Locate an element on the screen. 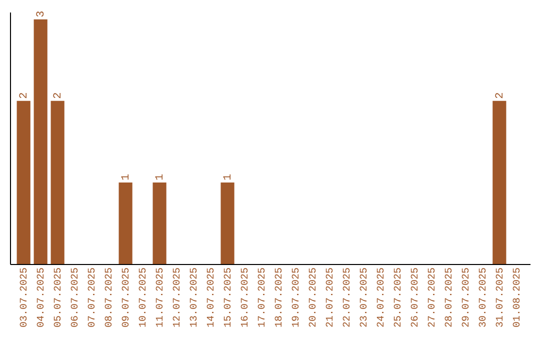  x-tick-label: 25.07.2025 is located at coordinates (398, 298).